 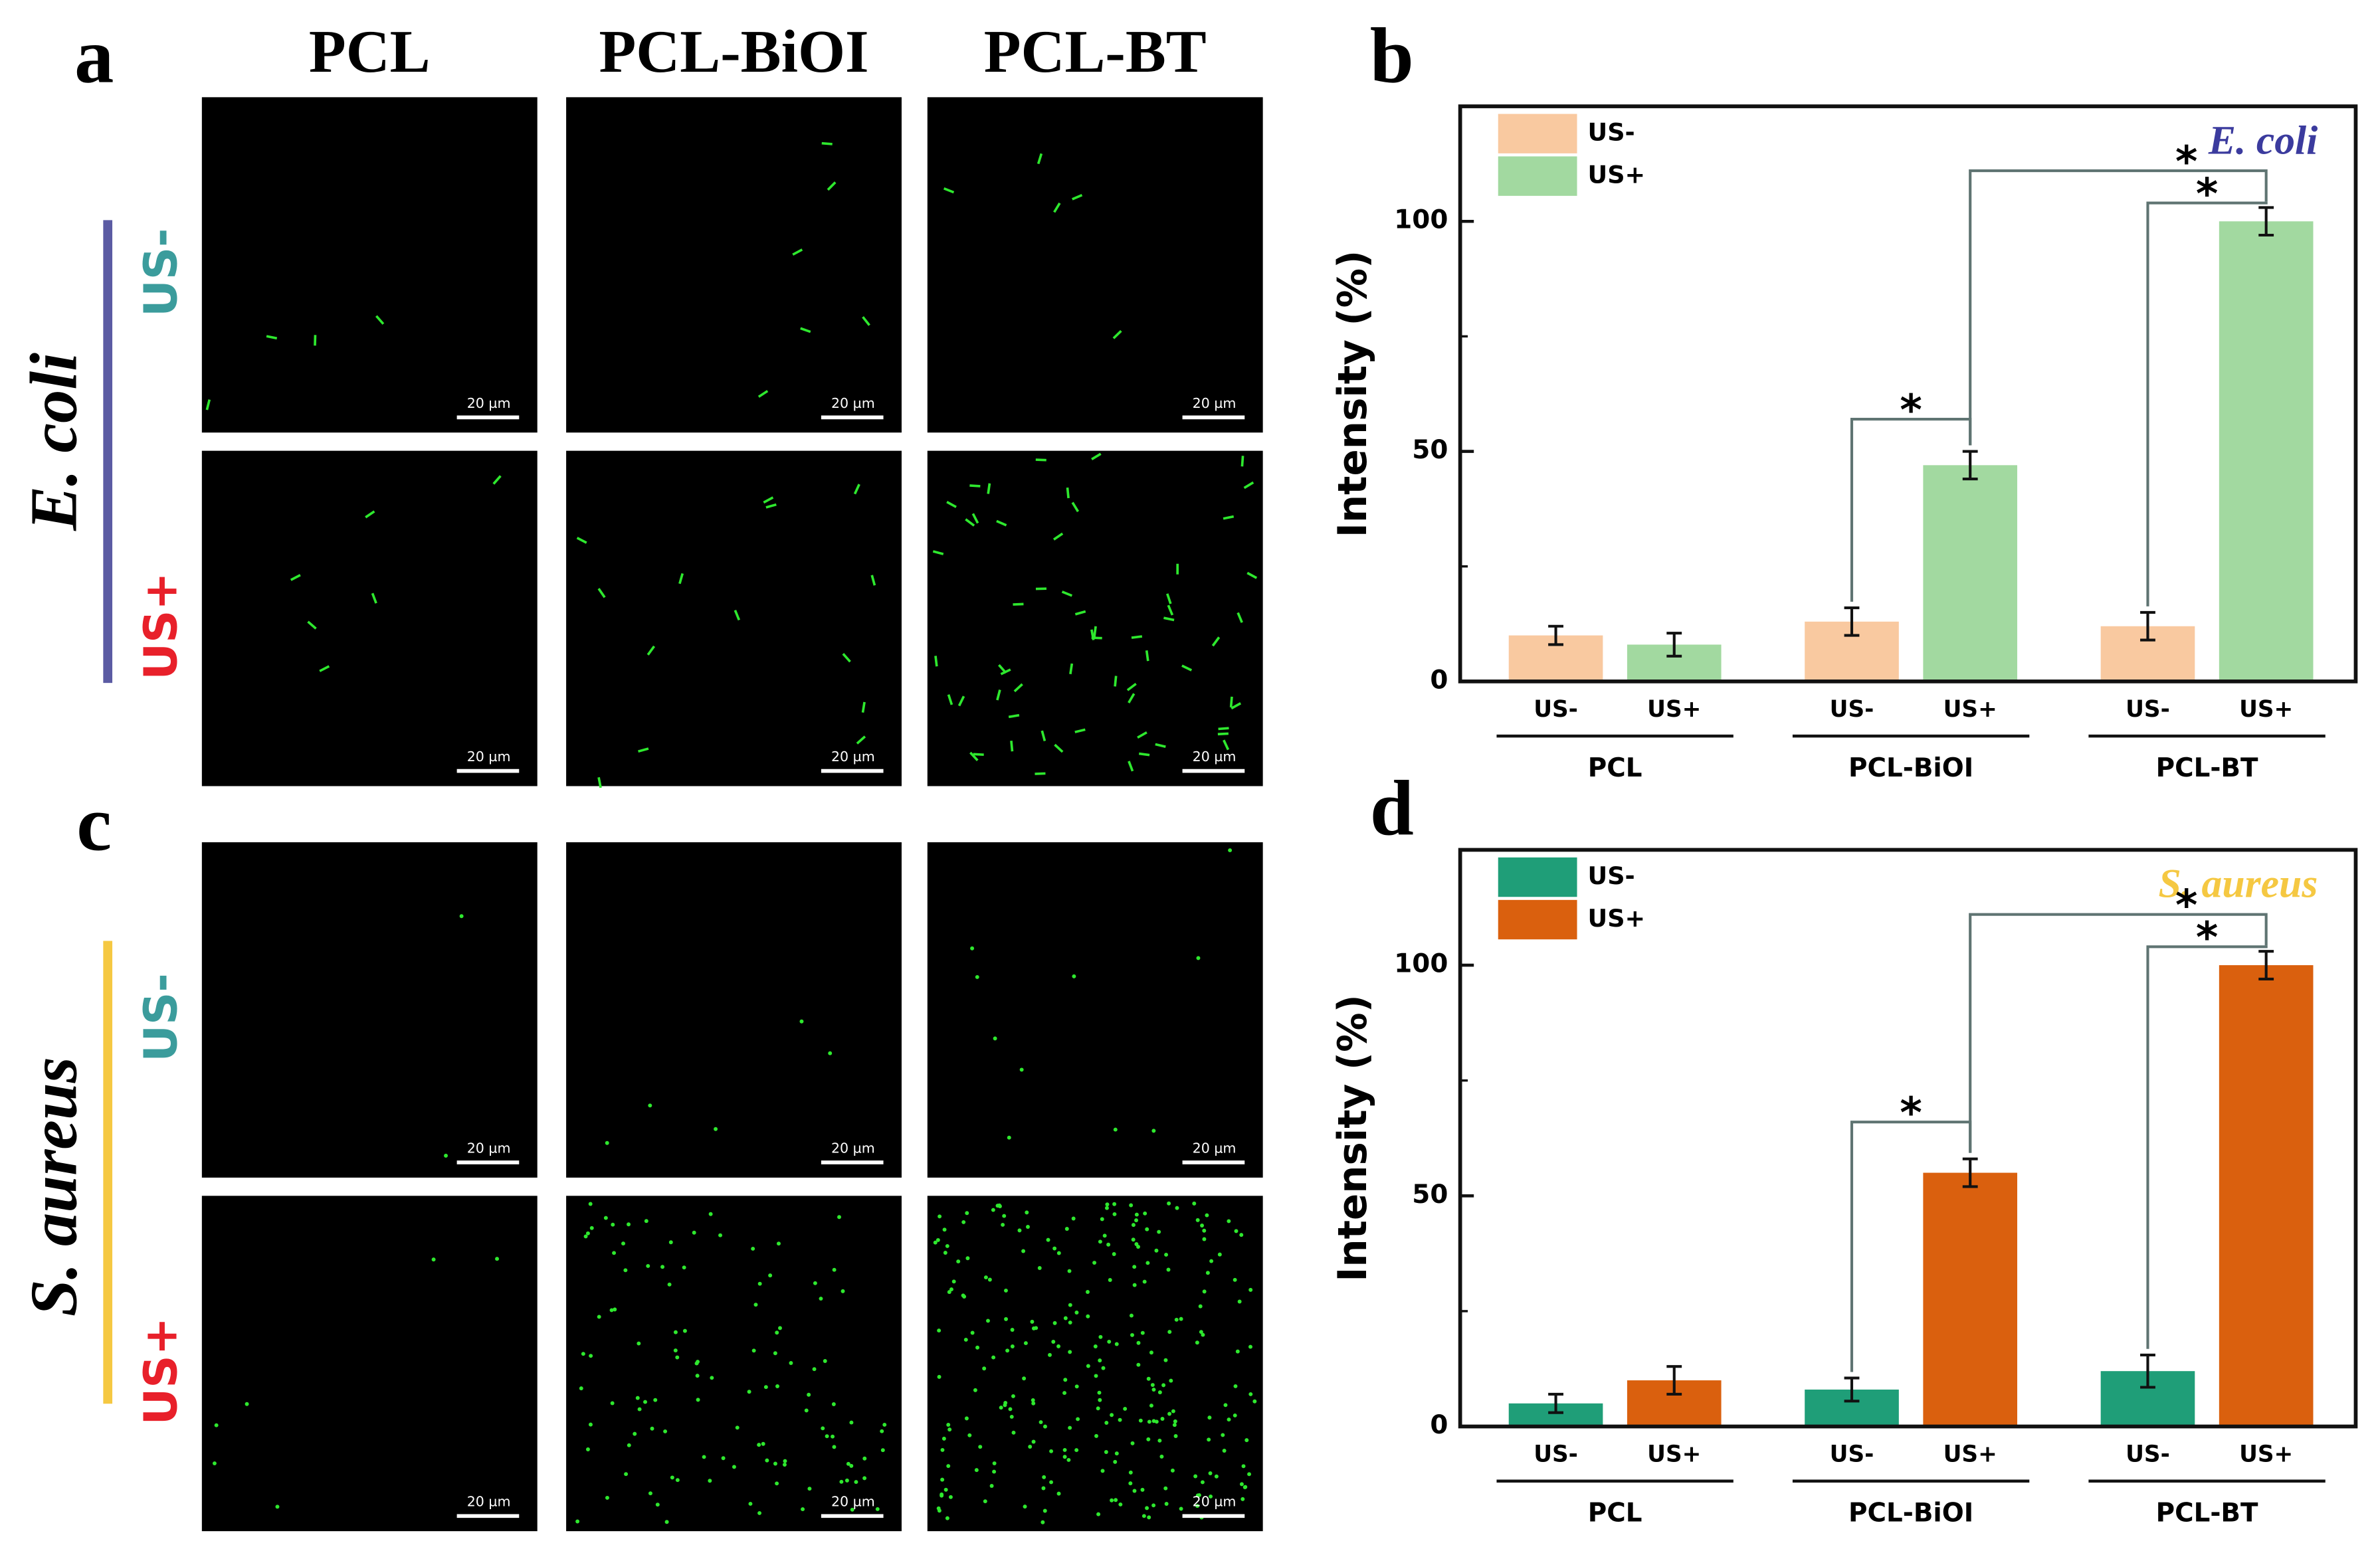 What do you see at coordinates (1617, 175) in the screenshot?
I see `legend-label: US+` at bounding box center [1617, 175].